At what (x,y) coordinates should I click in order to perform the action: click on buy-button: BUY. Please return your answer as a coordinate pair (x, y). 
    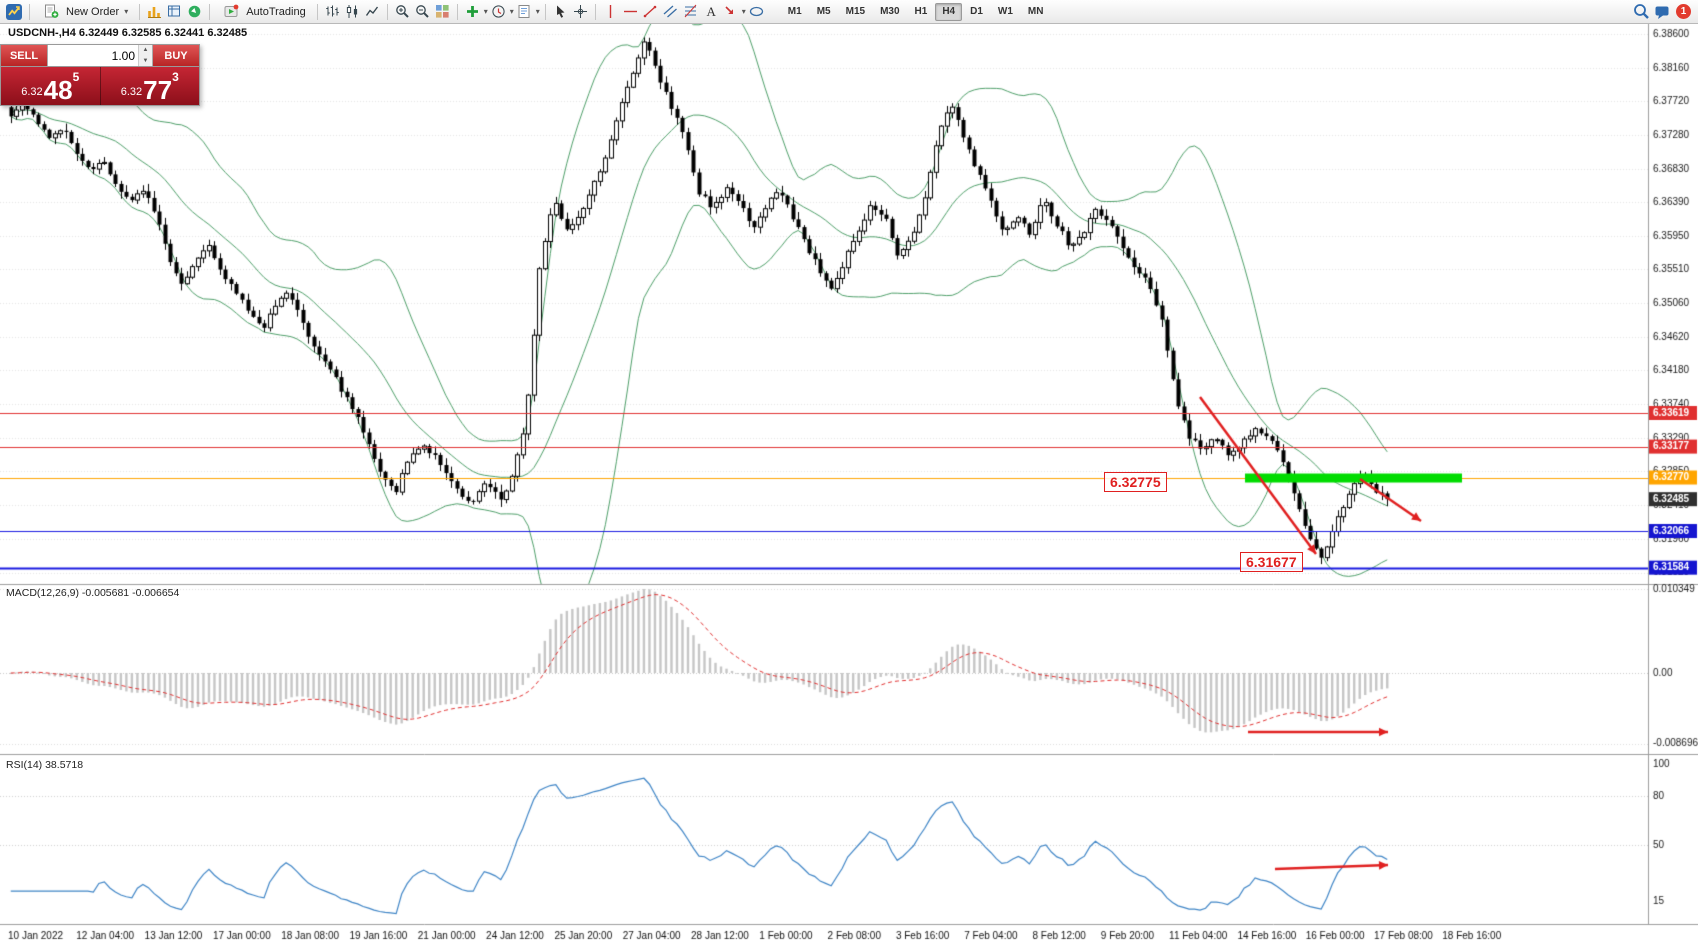
    Looking at the image, I should click on (176, 55).